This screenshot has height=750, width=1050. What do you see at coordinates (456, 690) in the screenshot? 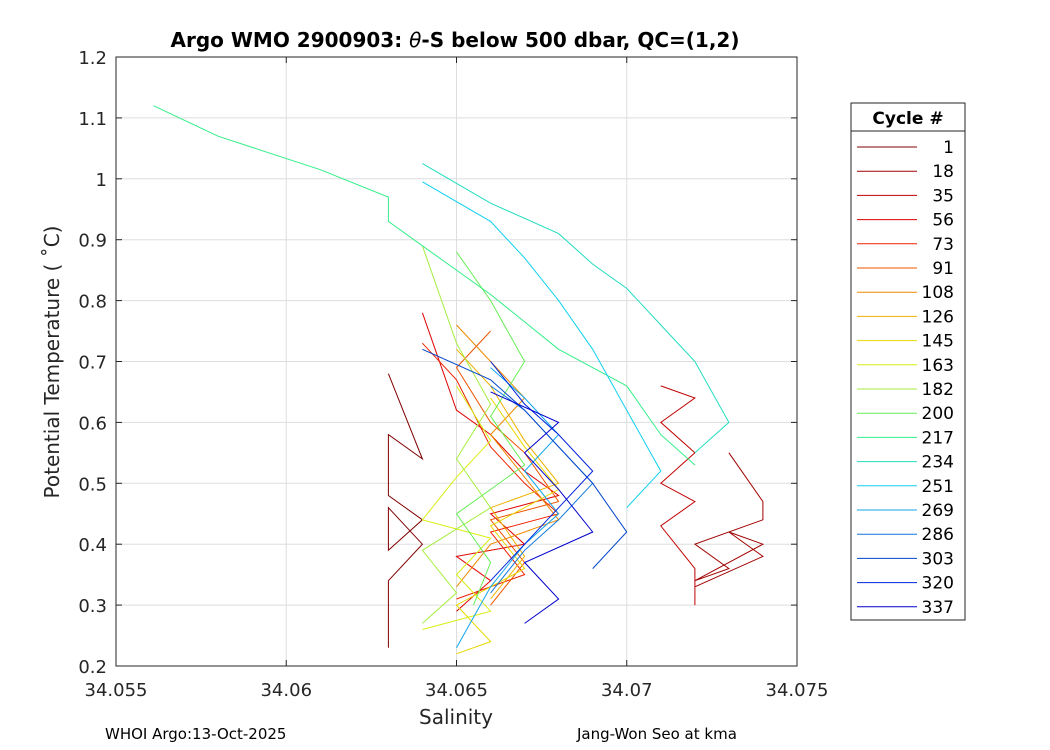
I see `x-tick-label: 34.065` at bounding box center [456, 690].